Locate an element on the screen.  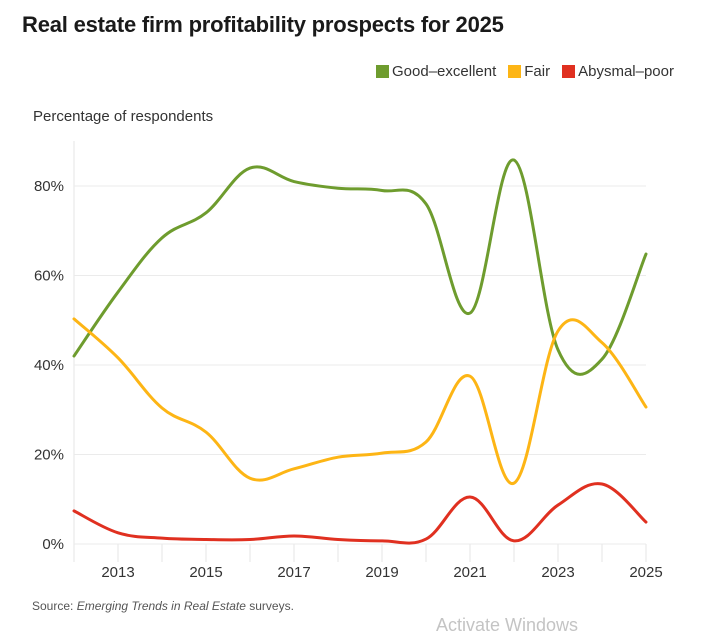
x-axis-ticks: 2013 2015 2017 2019 2021 2023 2025 is located at coordinates (368, 562).